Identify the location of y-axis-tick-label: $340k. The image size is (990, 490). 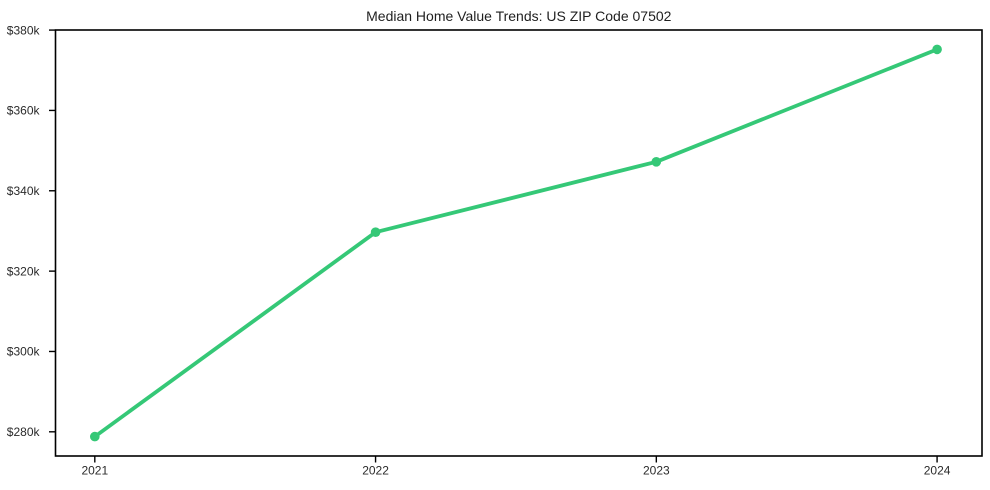
(24, 191).